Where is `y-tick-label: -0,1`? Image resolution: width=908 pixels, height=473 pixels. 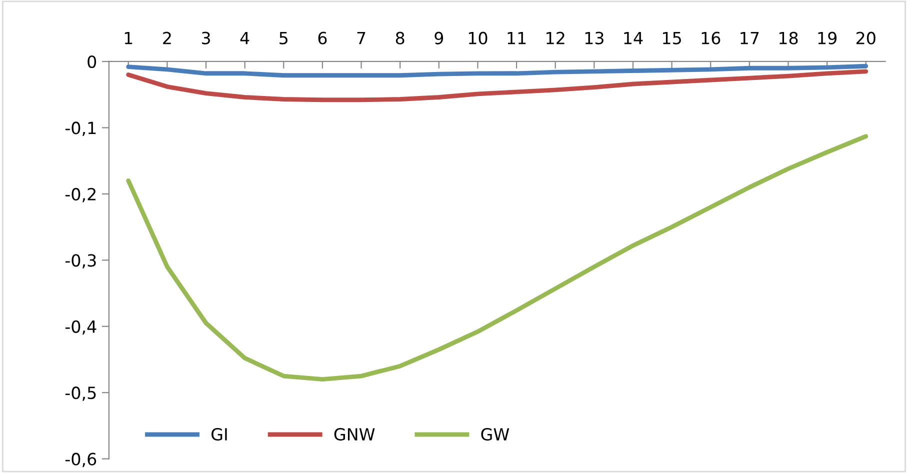
y-tick-label: -0,1 is located at coordinates (80, 129).